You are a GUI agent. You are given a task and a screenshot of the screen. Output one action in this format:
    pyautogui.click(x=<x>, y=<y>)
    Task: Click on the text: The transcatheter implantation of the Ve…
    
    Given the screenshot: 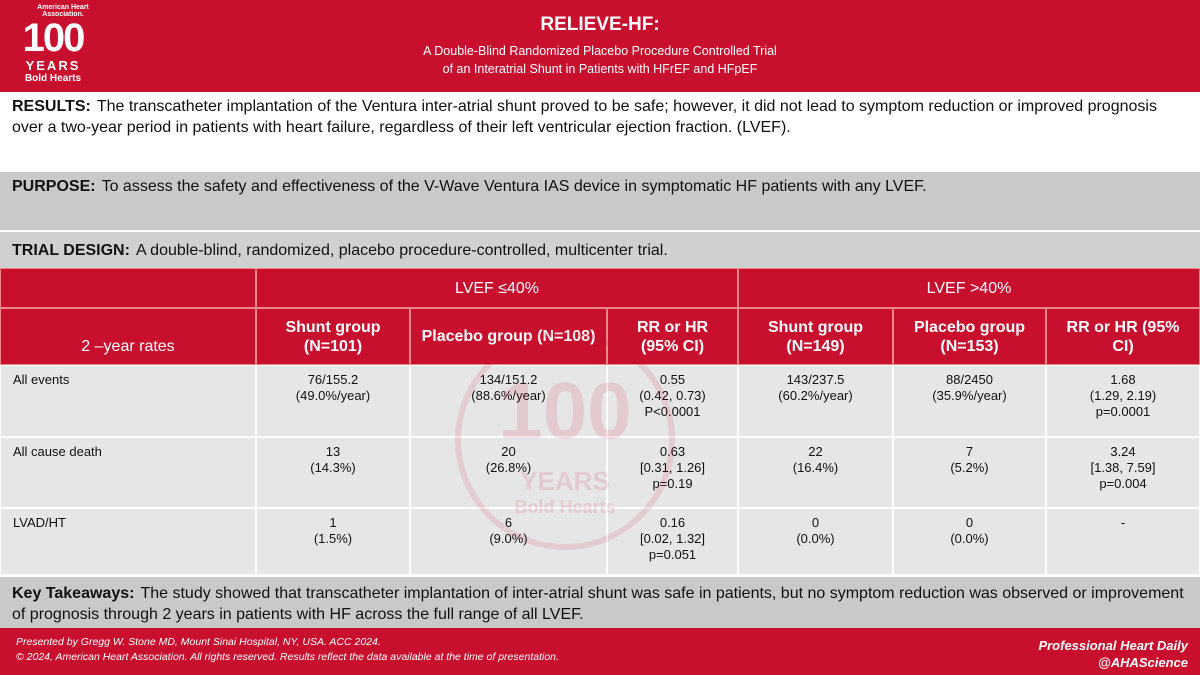 What is the action you would take?
    pyautogui.click(x=584, y=117)
    